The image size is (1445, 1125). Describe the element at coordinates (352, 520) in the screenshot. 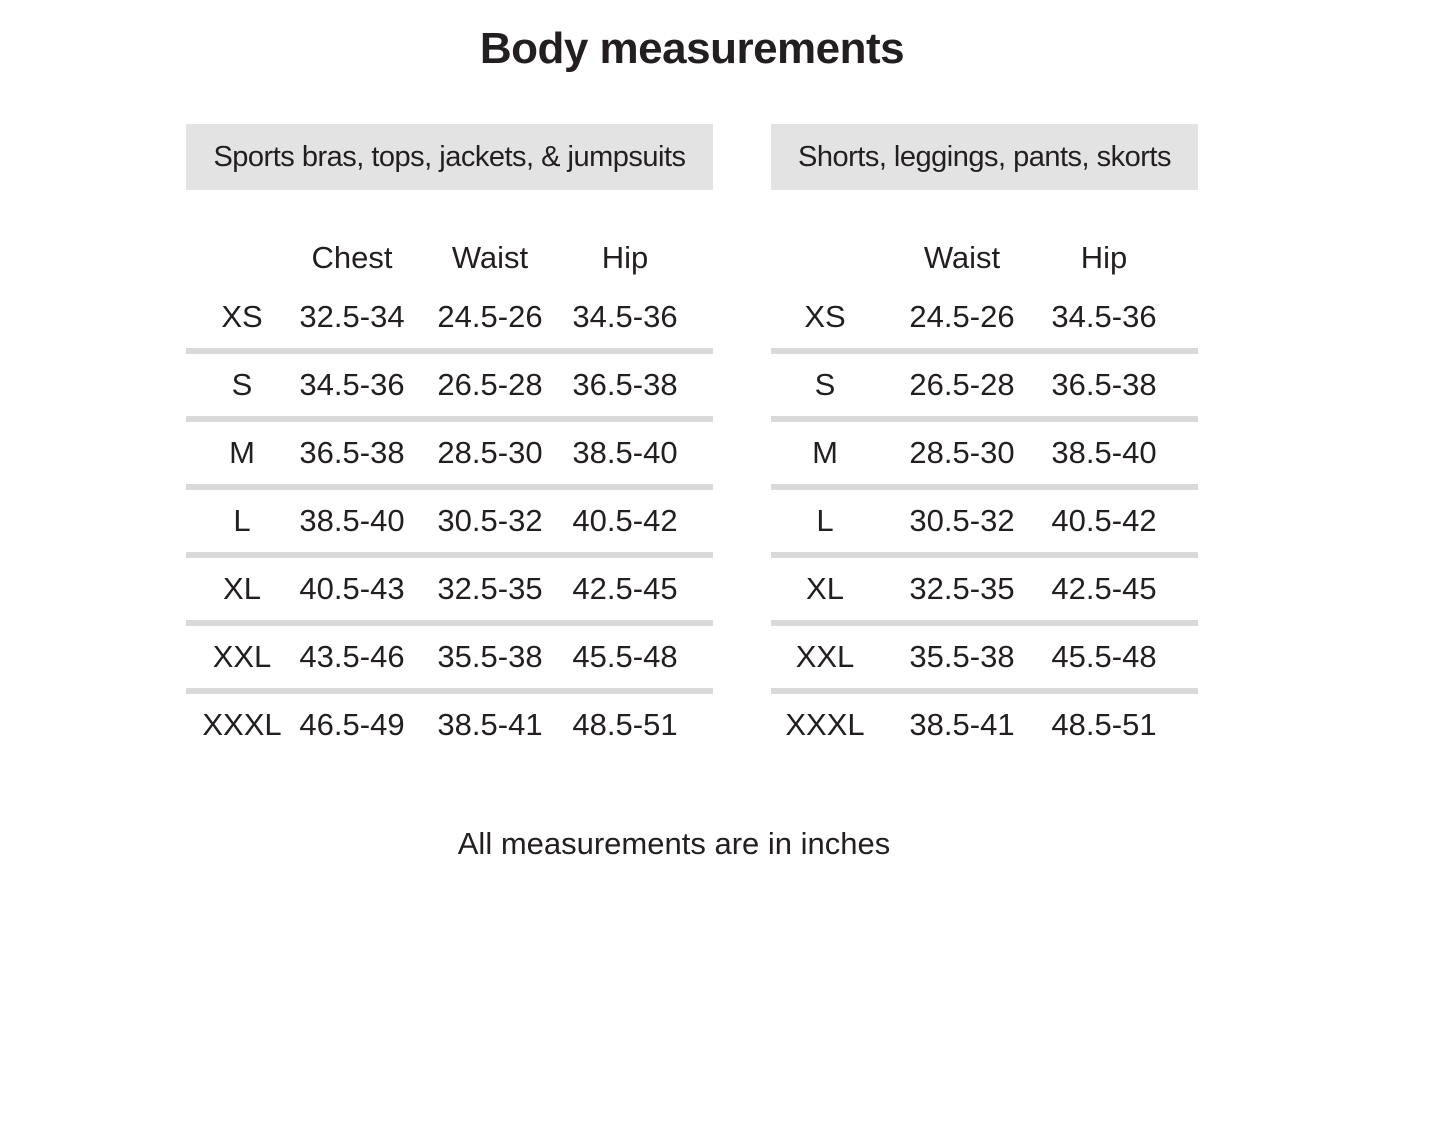

I see `chest-measurement: 38.5-40` at that location.